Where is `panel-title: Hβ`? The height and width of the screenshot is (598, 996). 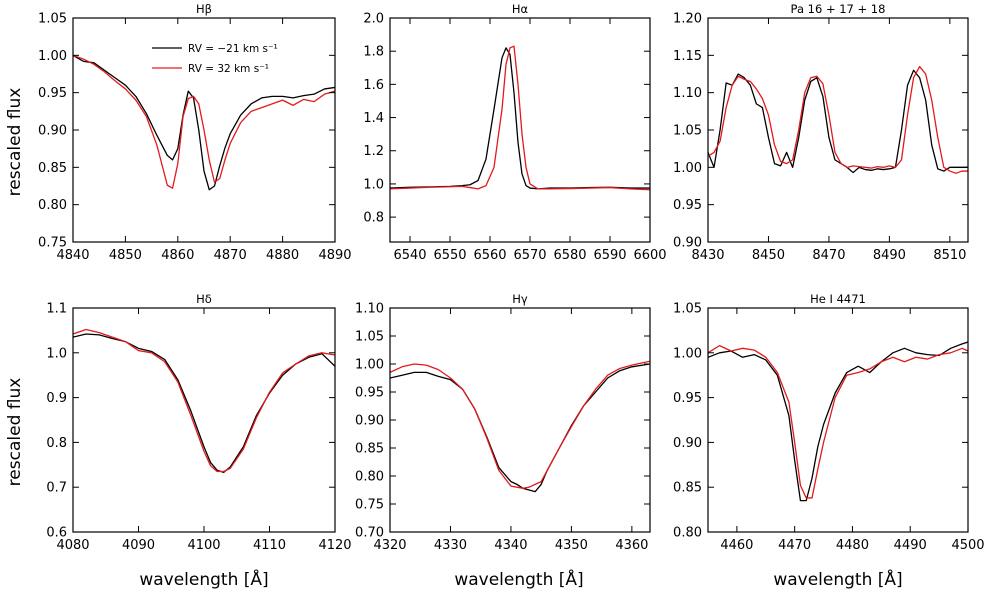 panel-title: Hβ is located at coordinates (204, 9).